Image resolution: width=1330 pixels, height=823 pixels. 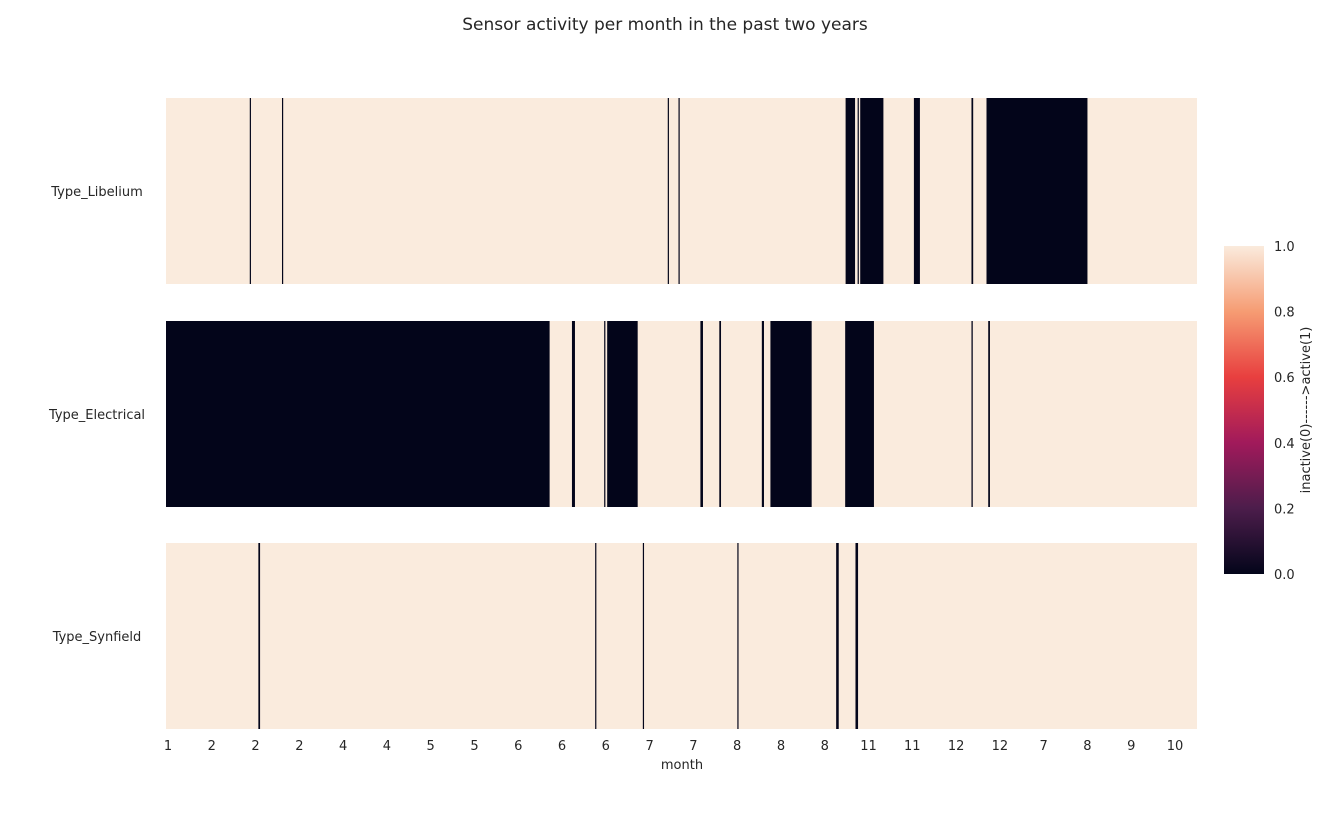 I want to click on x-tick-labels: 1 2 2 2 4 4 5 5 6 6 6 7 7 8 8 8 11 11 12 12 7 8 9 10, so click(x=673, y=746).